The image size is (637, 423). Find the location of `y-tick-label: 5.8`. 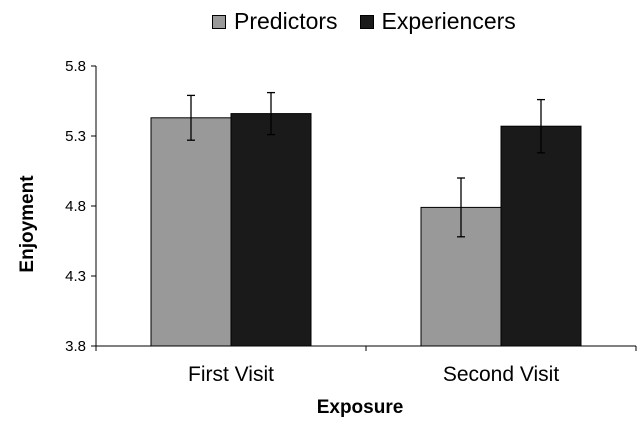

y-tick-label: 5.8 is located at coordinates (75, 66).